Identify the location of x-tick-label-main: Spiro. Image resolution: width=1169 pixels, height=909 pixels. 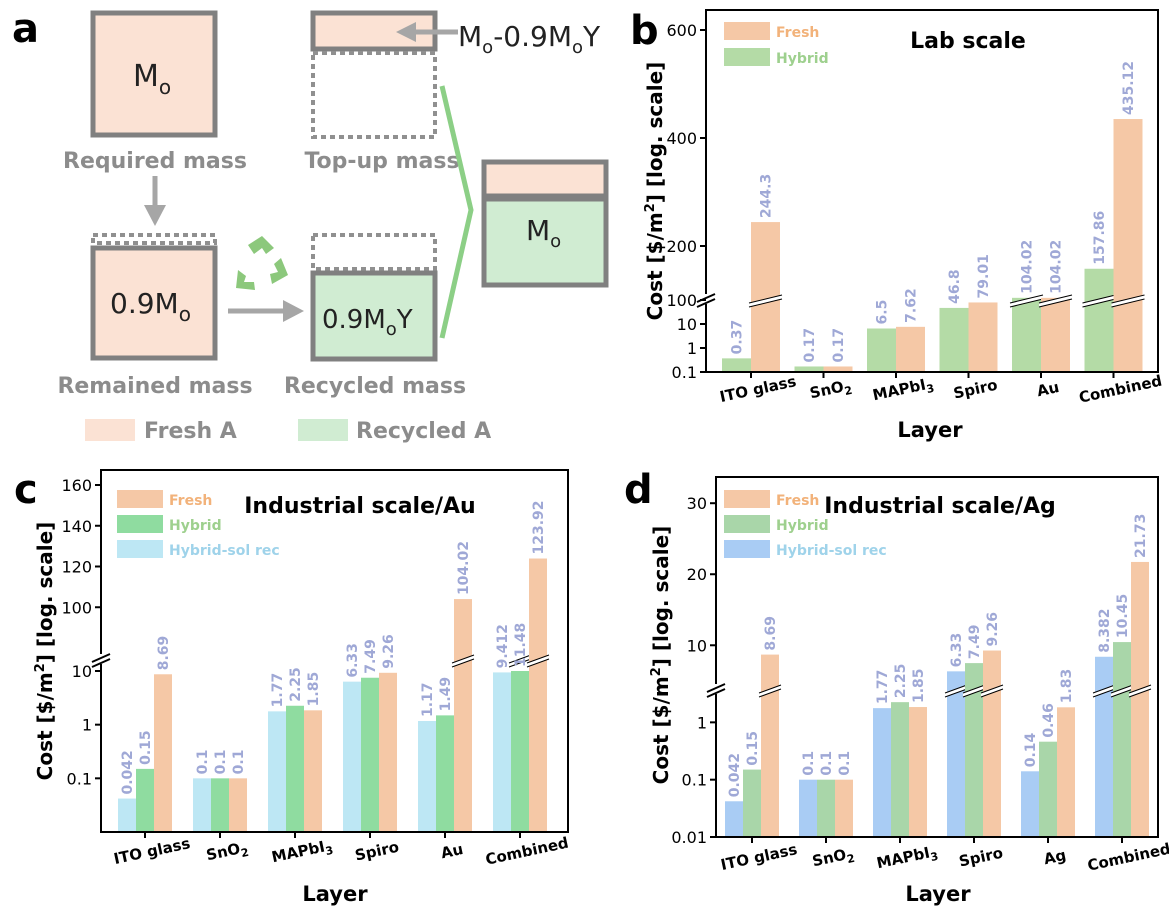
(975, 389).